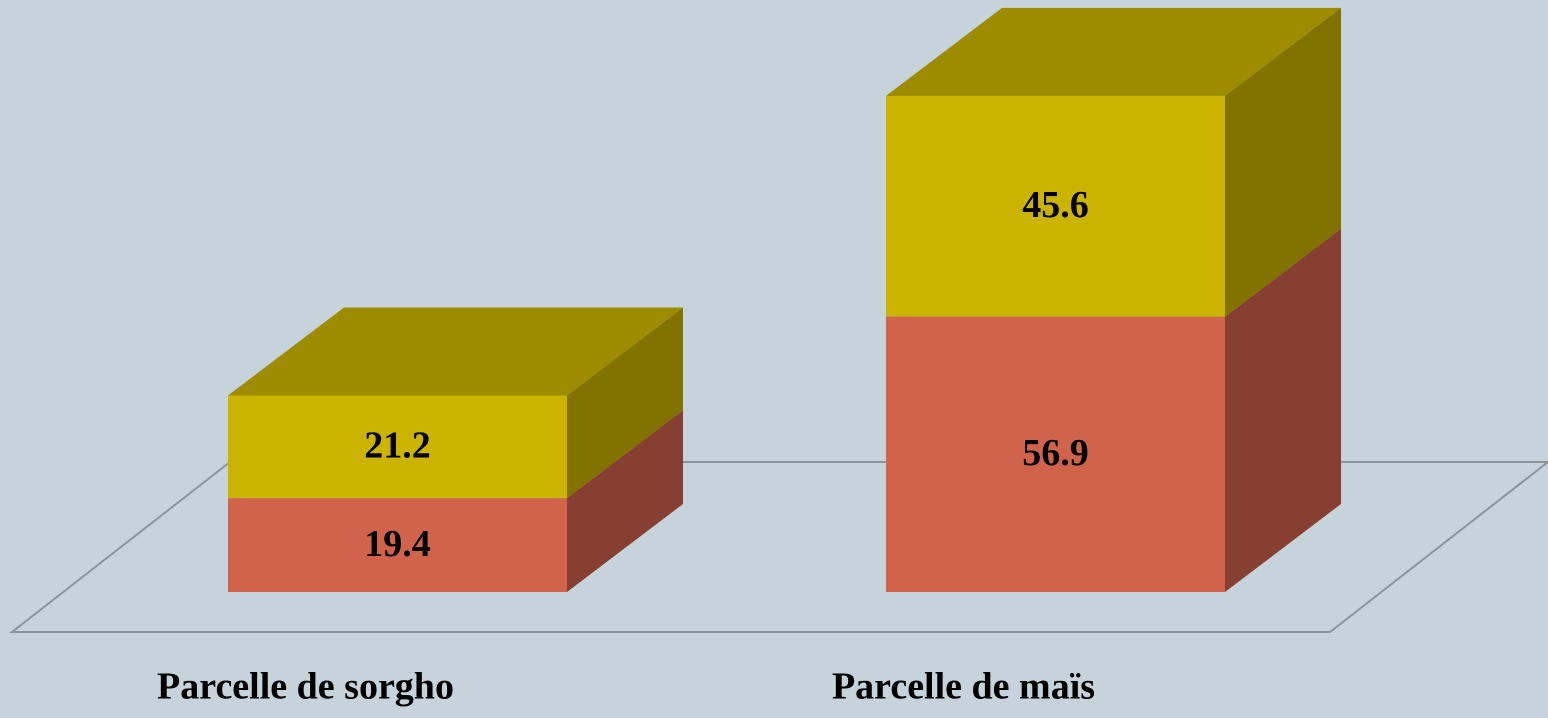 This screenshot has height=718, width=1548. I want to click on data-label: 56.9, so click(1055, 453).